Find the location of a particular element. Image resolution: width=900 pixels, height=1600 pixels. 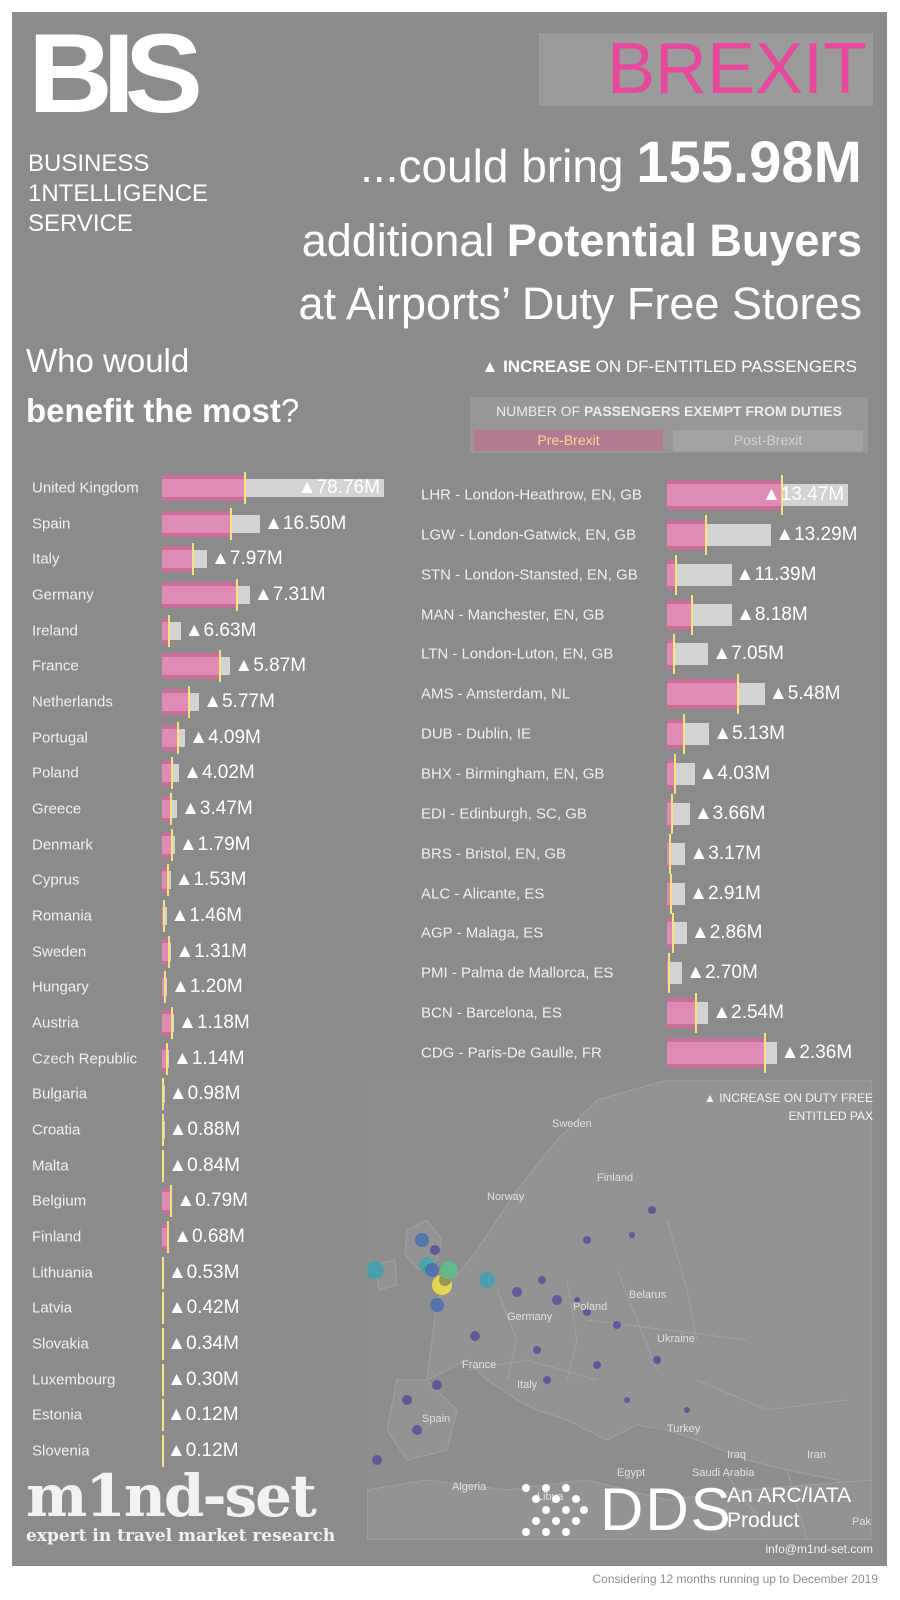

arc-iata-line-2: Product is located at coordinates (763, 1520).